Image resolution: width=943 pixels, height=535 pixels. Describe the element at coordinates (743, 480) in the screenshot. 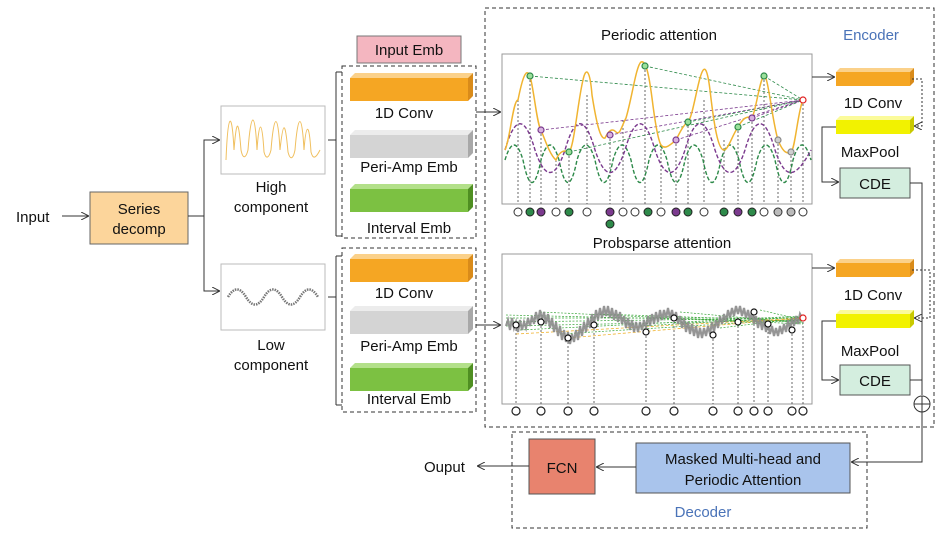

I see `svg-text: Periodic Attention` at that location.